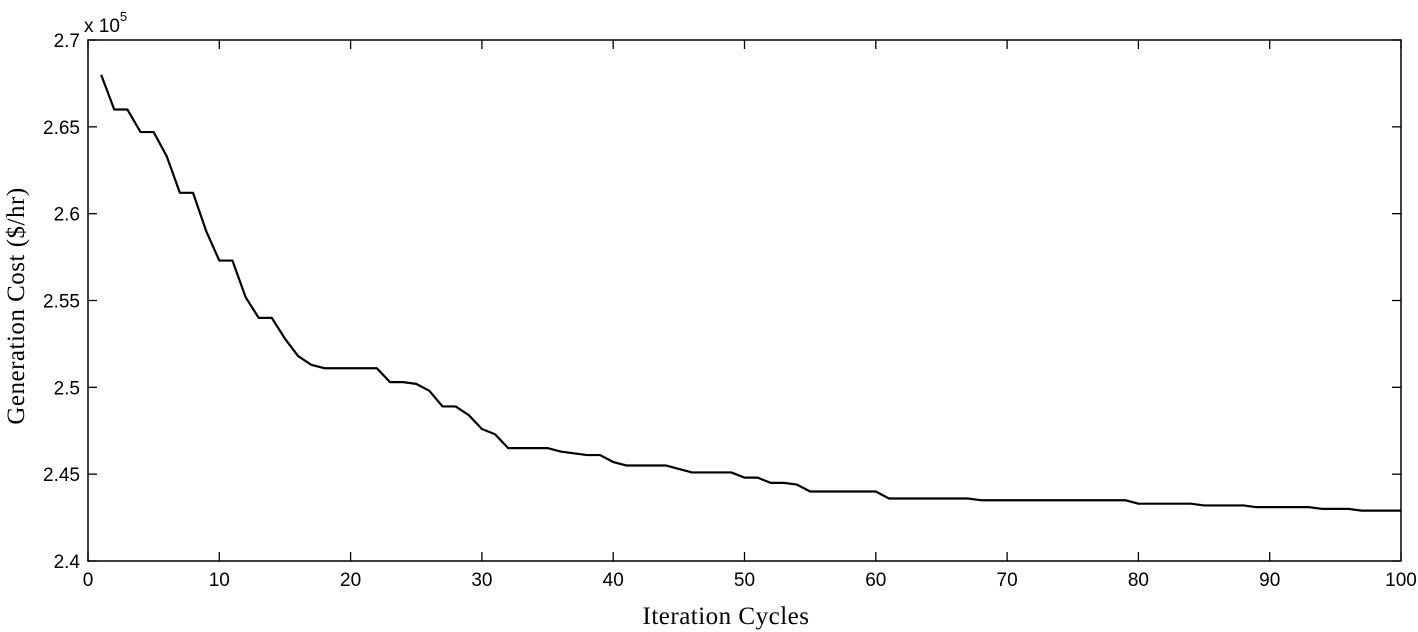 The image size is (1418, 632). Describe the element at coordinates (613, 580) in the screenshot. I see `x-tick-label: 40` at that location.